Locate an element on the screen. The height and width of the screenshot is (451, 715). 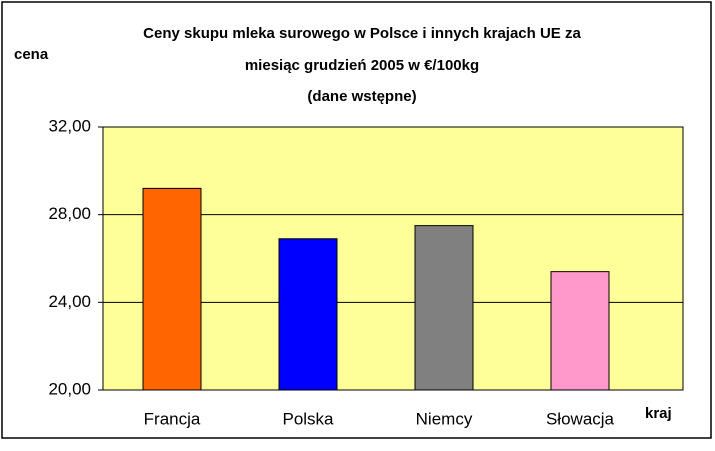
x-tick-label: Francja is located at coordinates (172, 418).